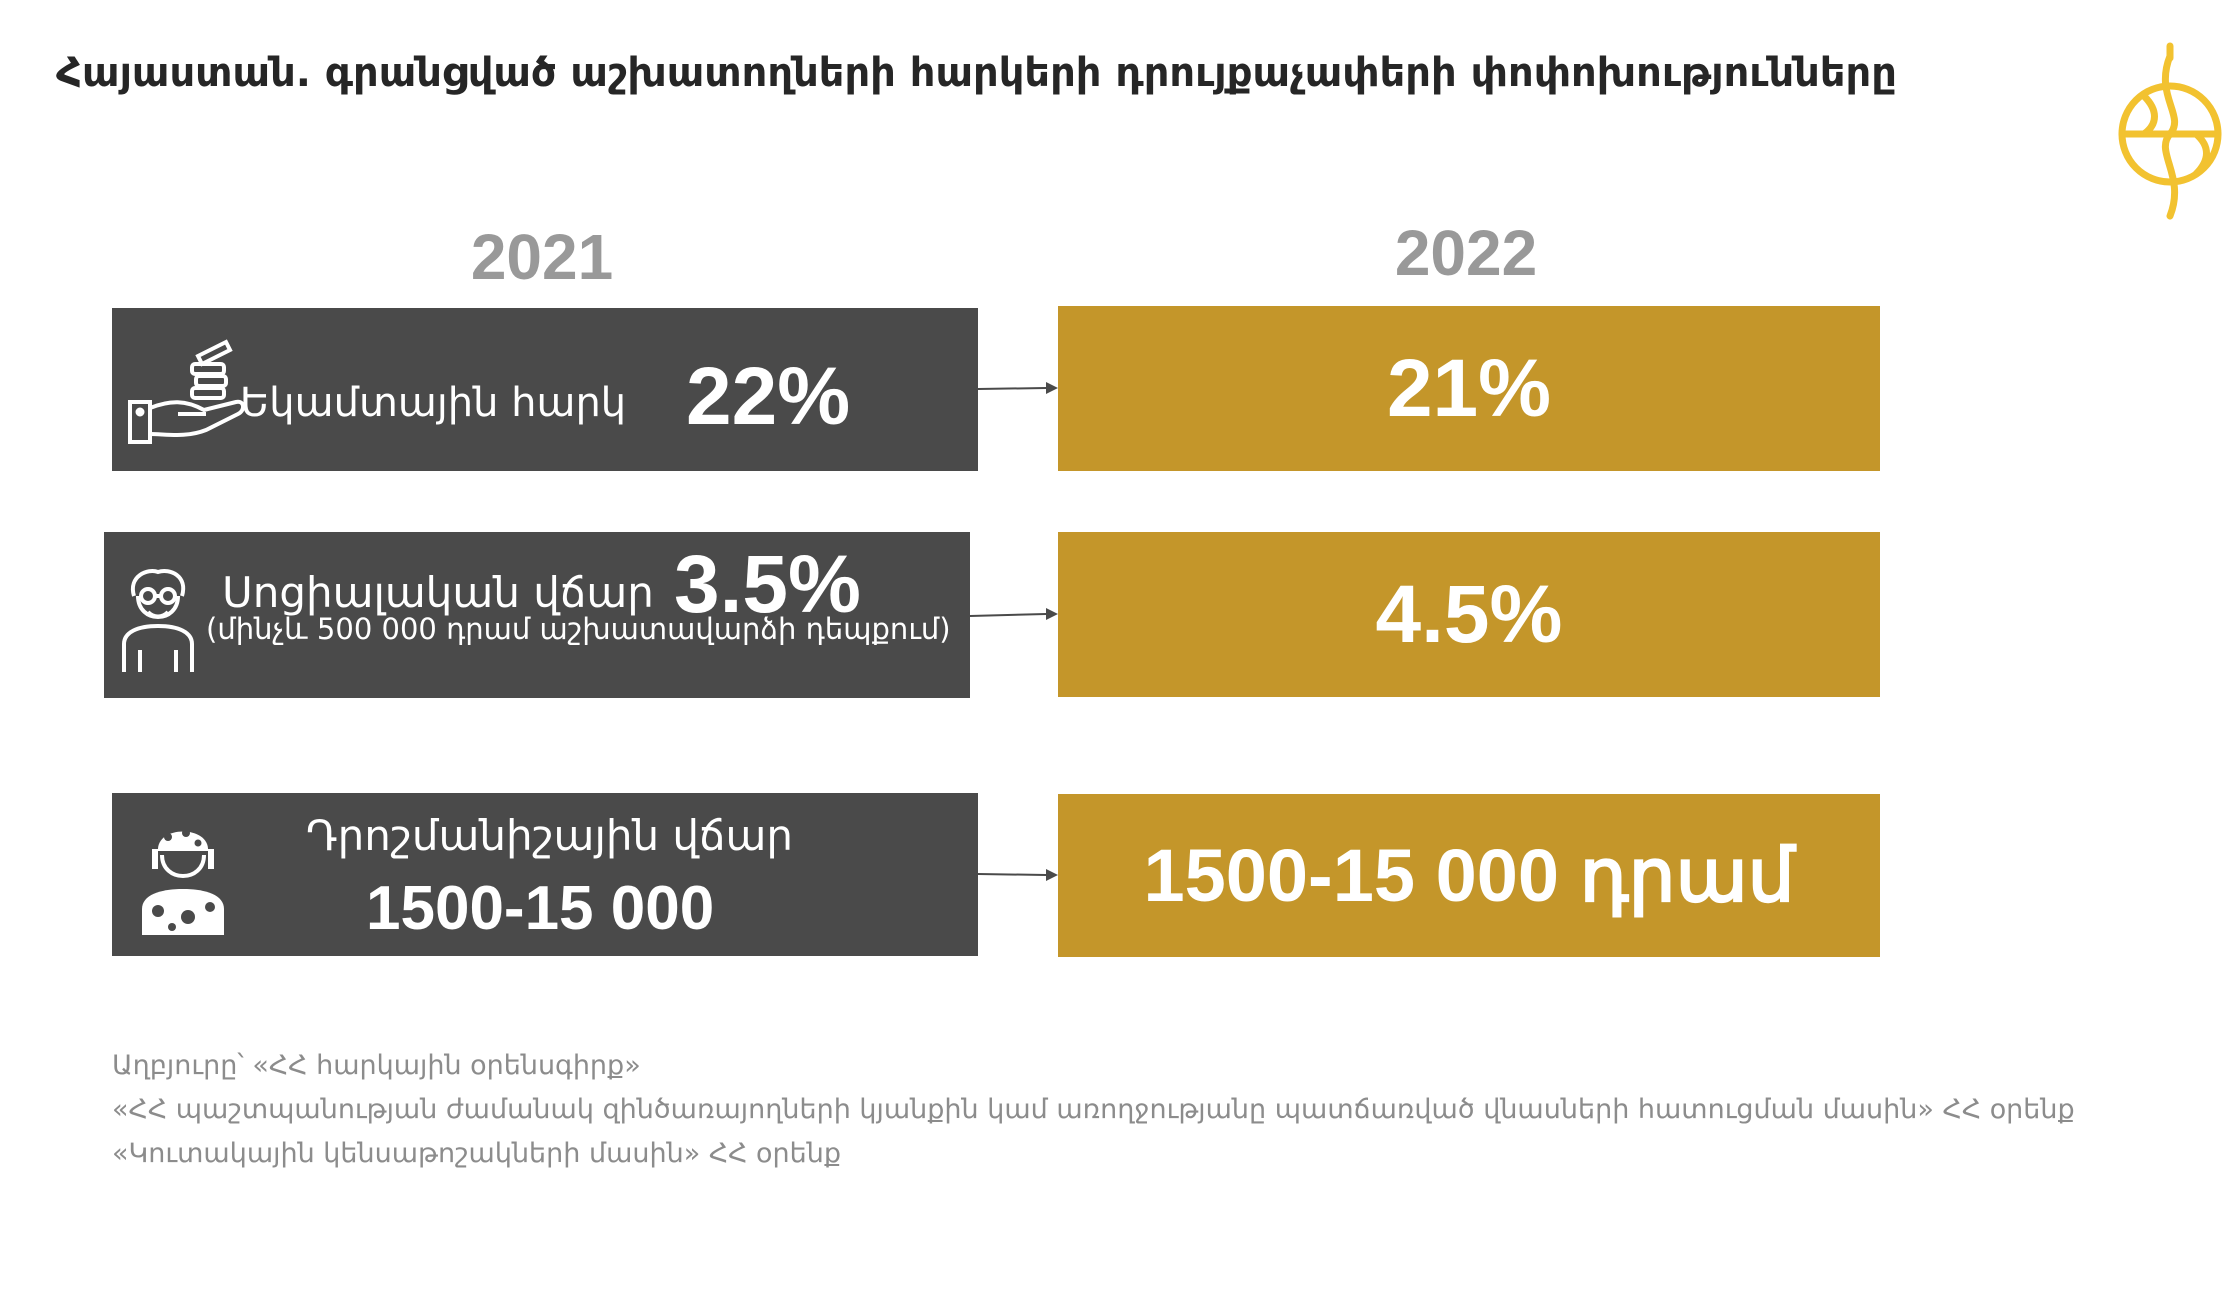 Image resolution: width=2236 pixels, height=1296 pixels. I want to click on income-tax-2021-value: 22%, so click(768, 396).